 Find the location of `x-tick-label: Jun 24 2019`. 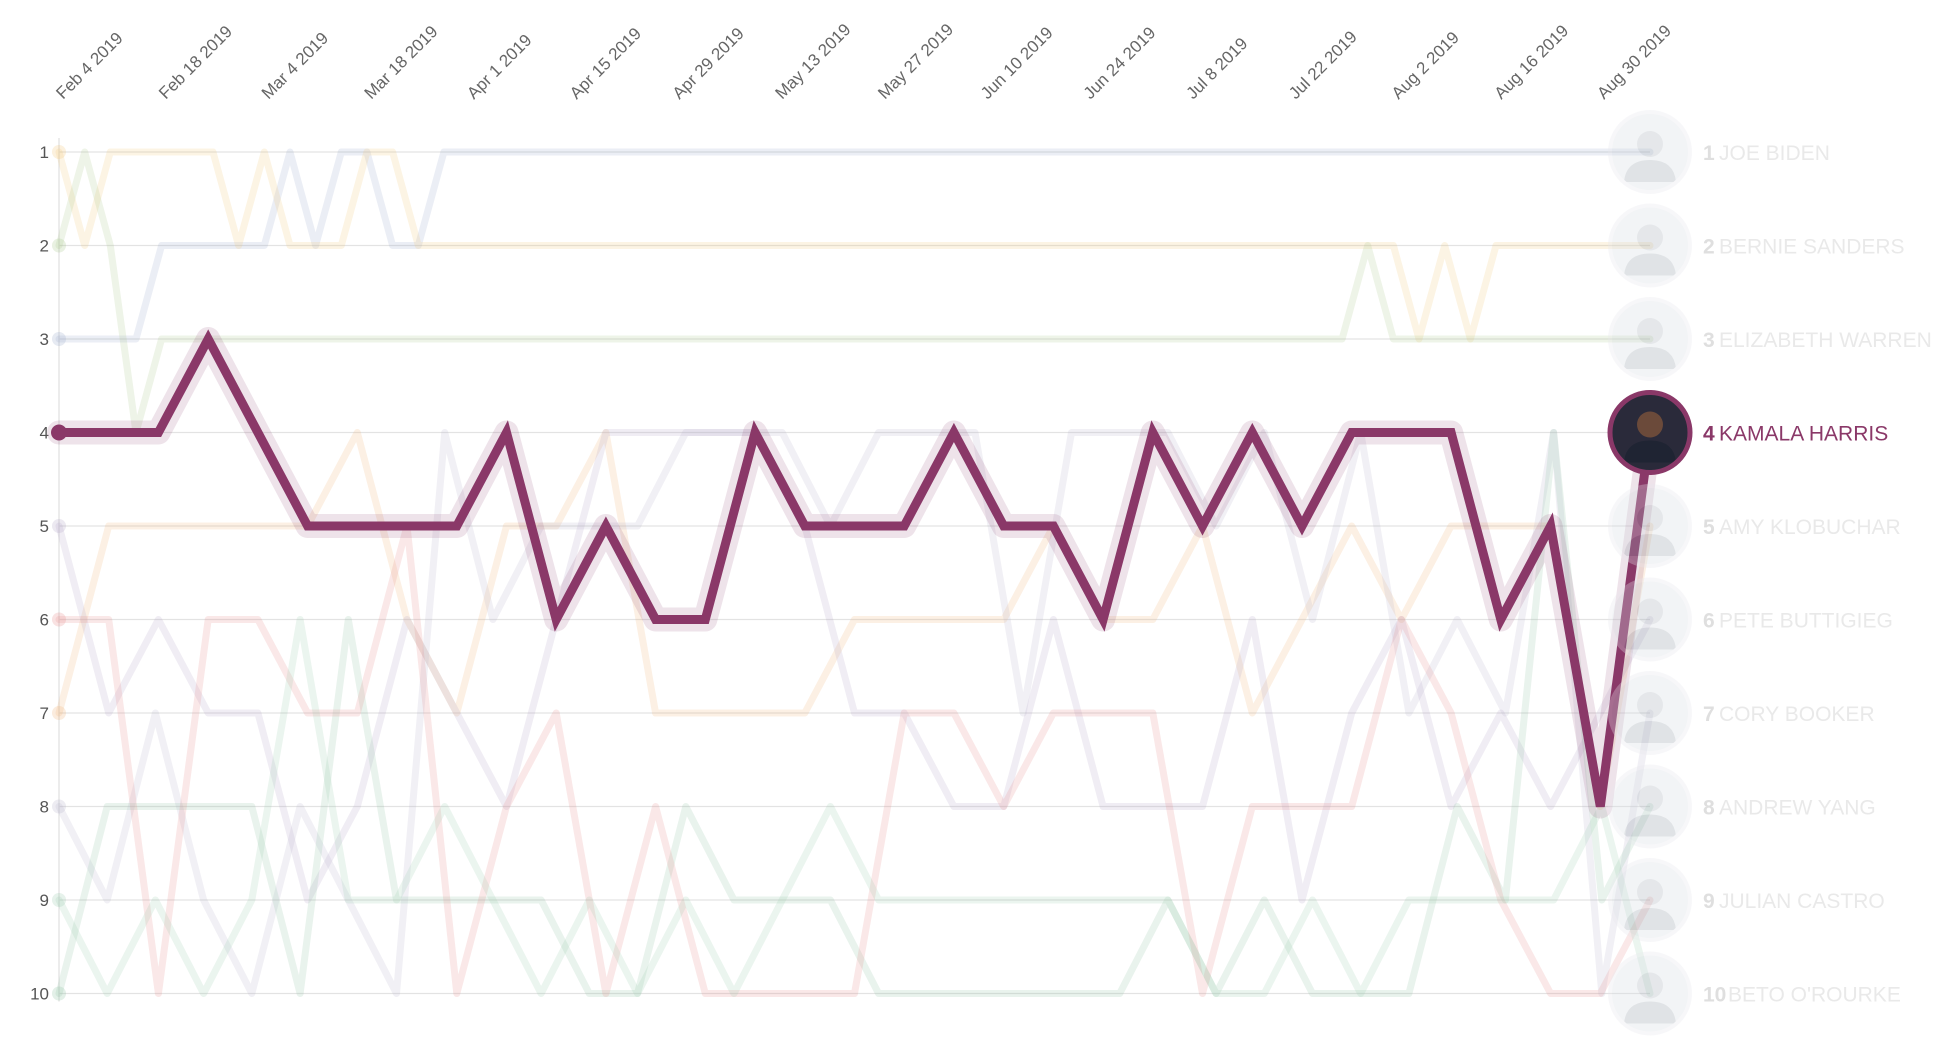

x-tick-label: Jun 24 2019 is located at coordinates (1120, 63).